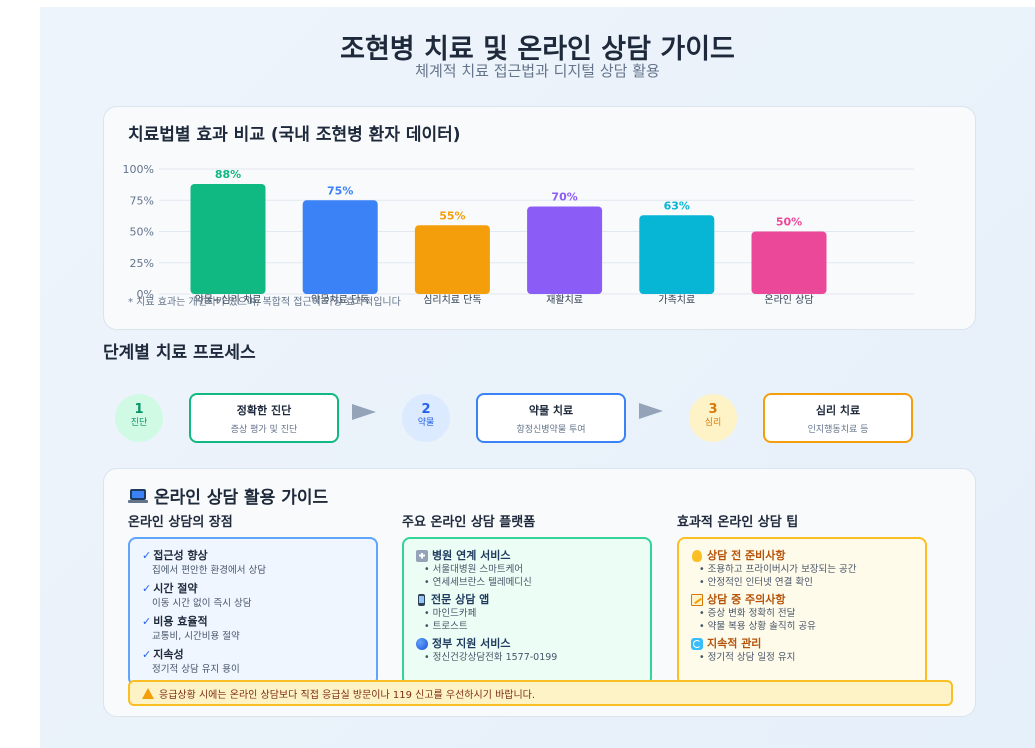 This screenshot has width=1035, height=748. I want to click on advantage-item: ✓ 시간 절약 이동 시간 없이 즉시 상담, so click(253, 596).